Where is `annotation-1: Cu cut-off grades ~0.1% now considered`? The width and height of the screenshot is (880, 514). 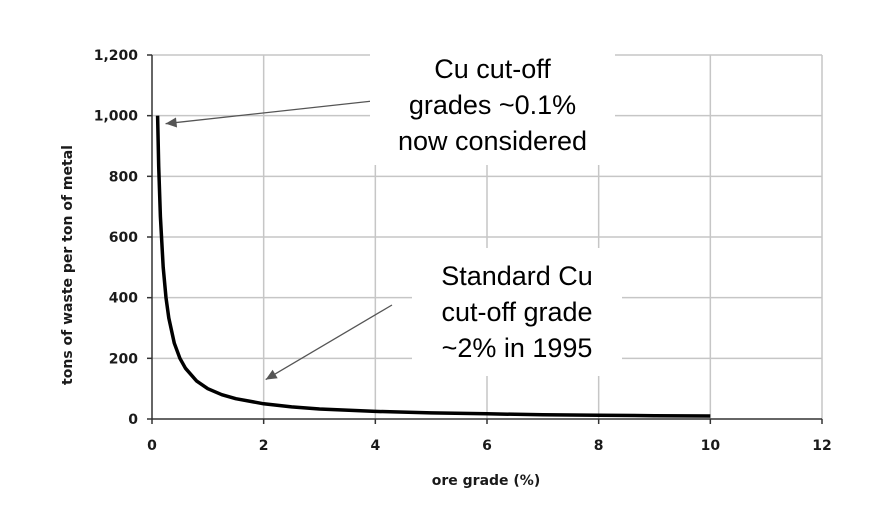 annotation-1: Cu cut-off grades ~0.1% now considered is located at coordinates (390, 105).